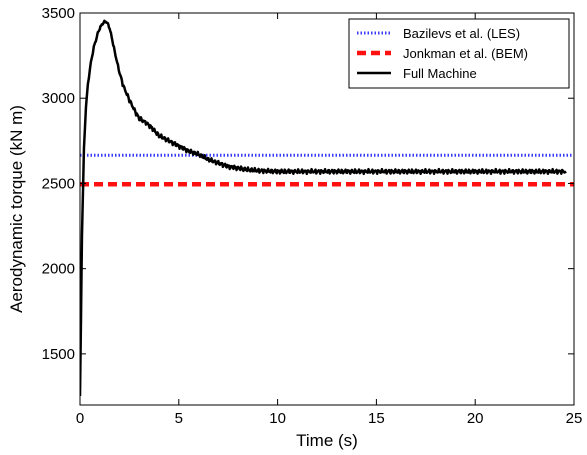  I want to click on legend-label-bazilevs-et-al-les: Bazilevs et al. (LES), so click(461, 33).